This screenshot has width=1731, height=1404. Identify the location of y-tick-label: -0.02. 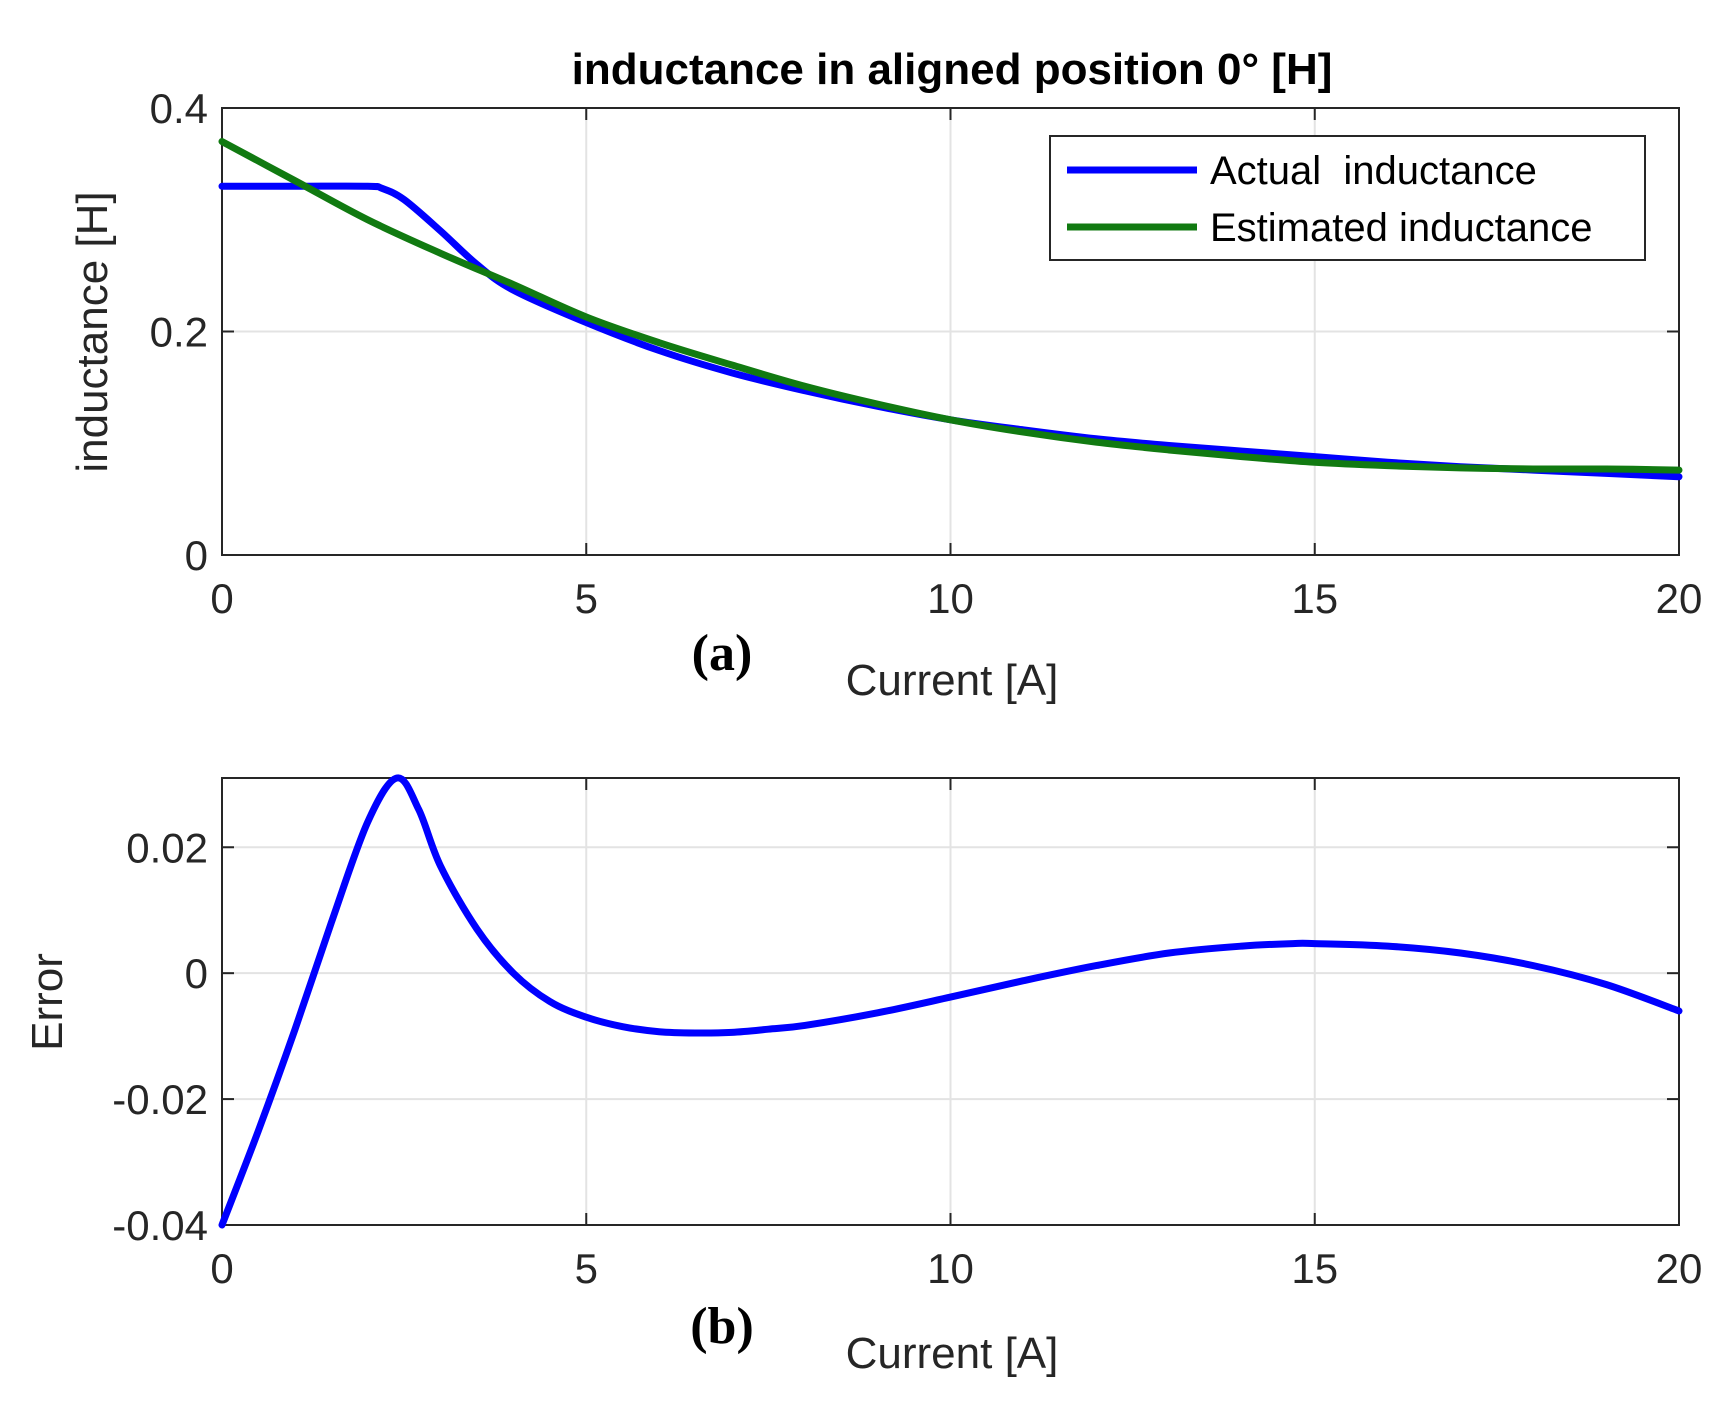
(160, 1099).